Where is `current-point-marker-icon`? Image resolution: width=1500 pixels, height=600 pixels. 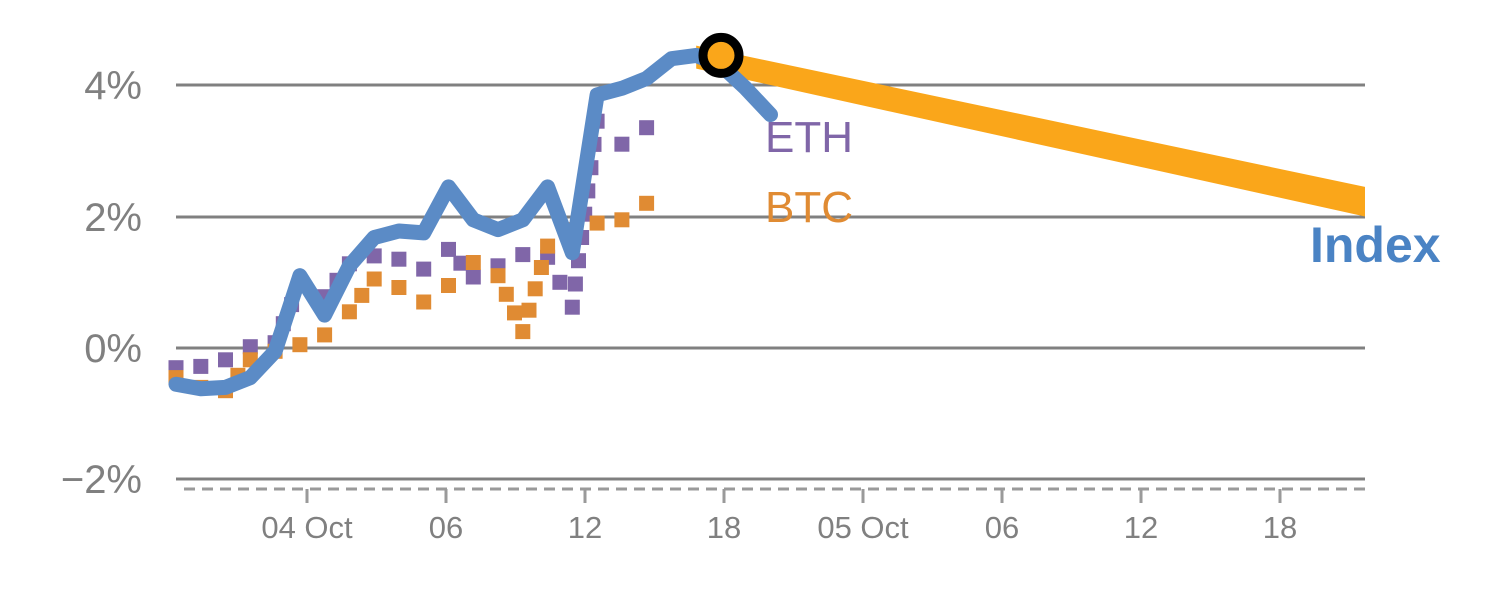
current-point-marker-icon is located at coordinates (721, 55).